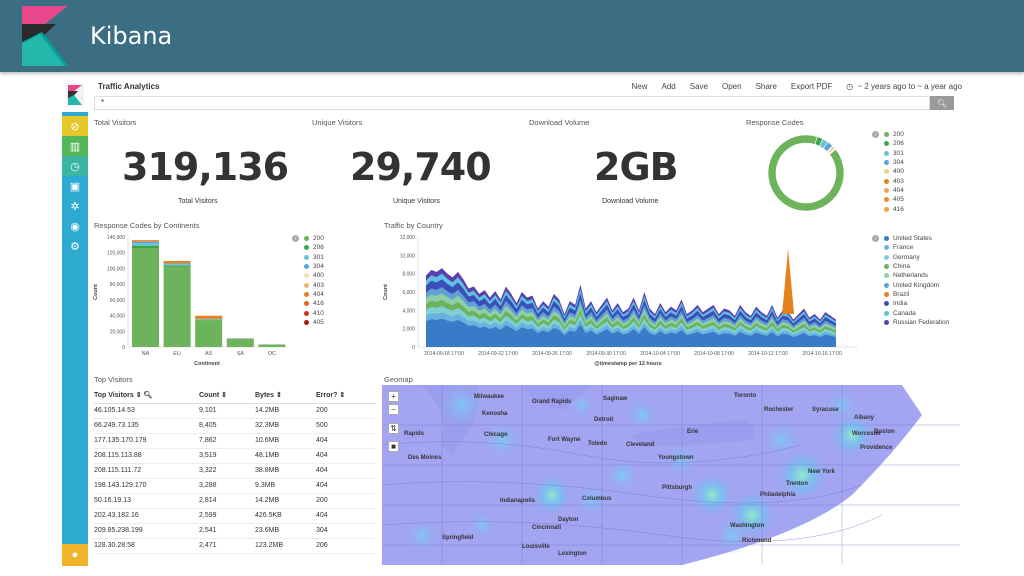 The height and width of the screenshot is (576, 1024). What do you see at coordinates (306, 294) in the screenshot?
I see `legend-dot` at bounding box center [306, 294].